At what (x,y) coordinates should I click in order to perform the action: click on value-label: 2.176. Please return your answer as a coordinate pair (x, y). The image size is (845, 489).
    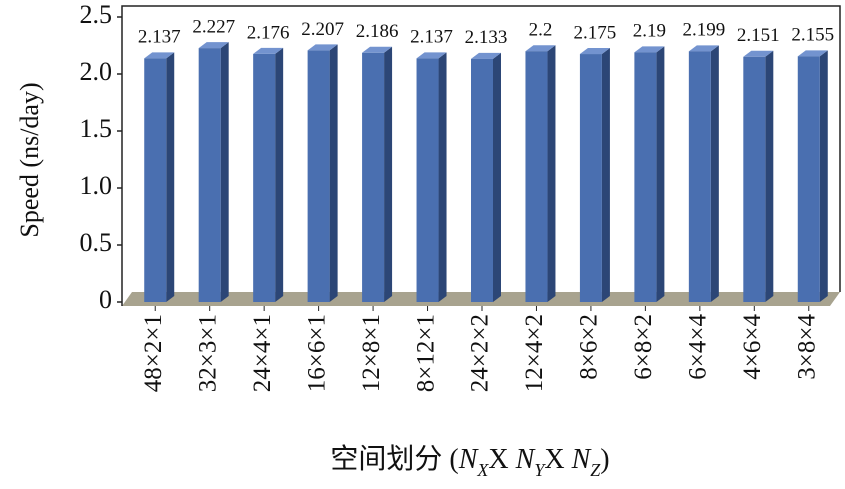
    Looking at the image, I should click on (268, 32).